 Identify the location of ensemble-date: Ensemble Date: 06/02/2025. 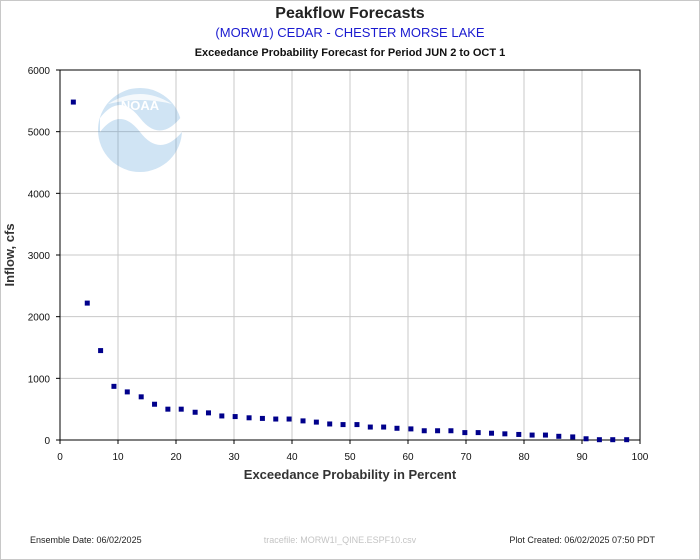
(86, 540).